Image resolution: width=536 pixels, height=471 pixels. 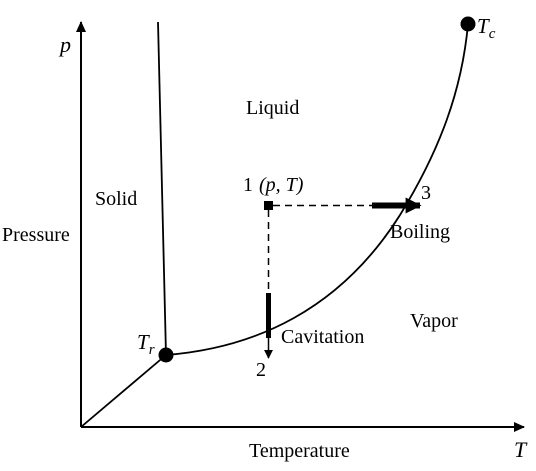 What do you see at coordinates (261, 370) in the screenshot?
I see `state-point-2-label: 2` at bounding box center [261, 370].